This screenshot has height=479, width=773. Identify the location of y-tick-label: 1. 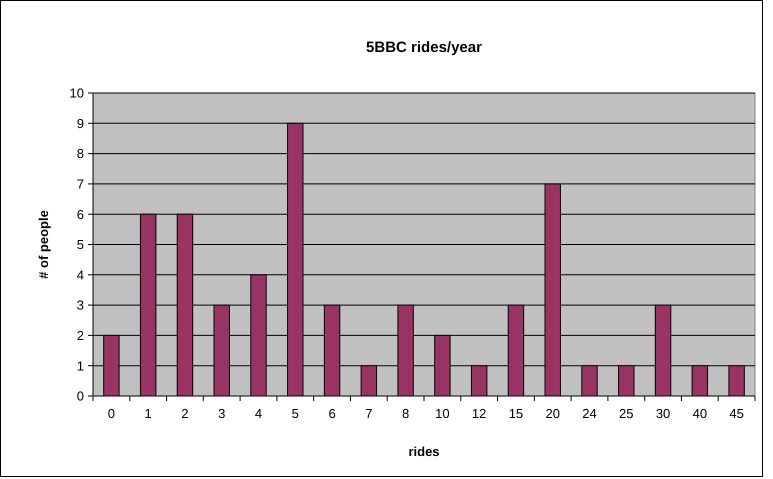
(80, 366).